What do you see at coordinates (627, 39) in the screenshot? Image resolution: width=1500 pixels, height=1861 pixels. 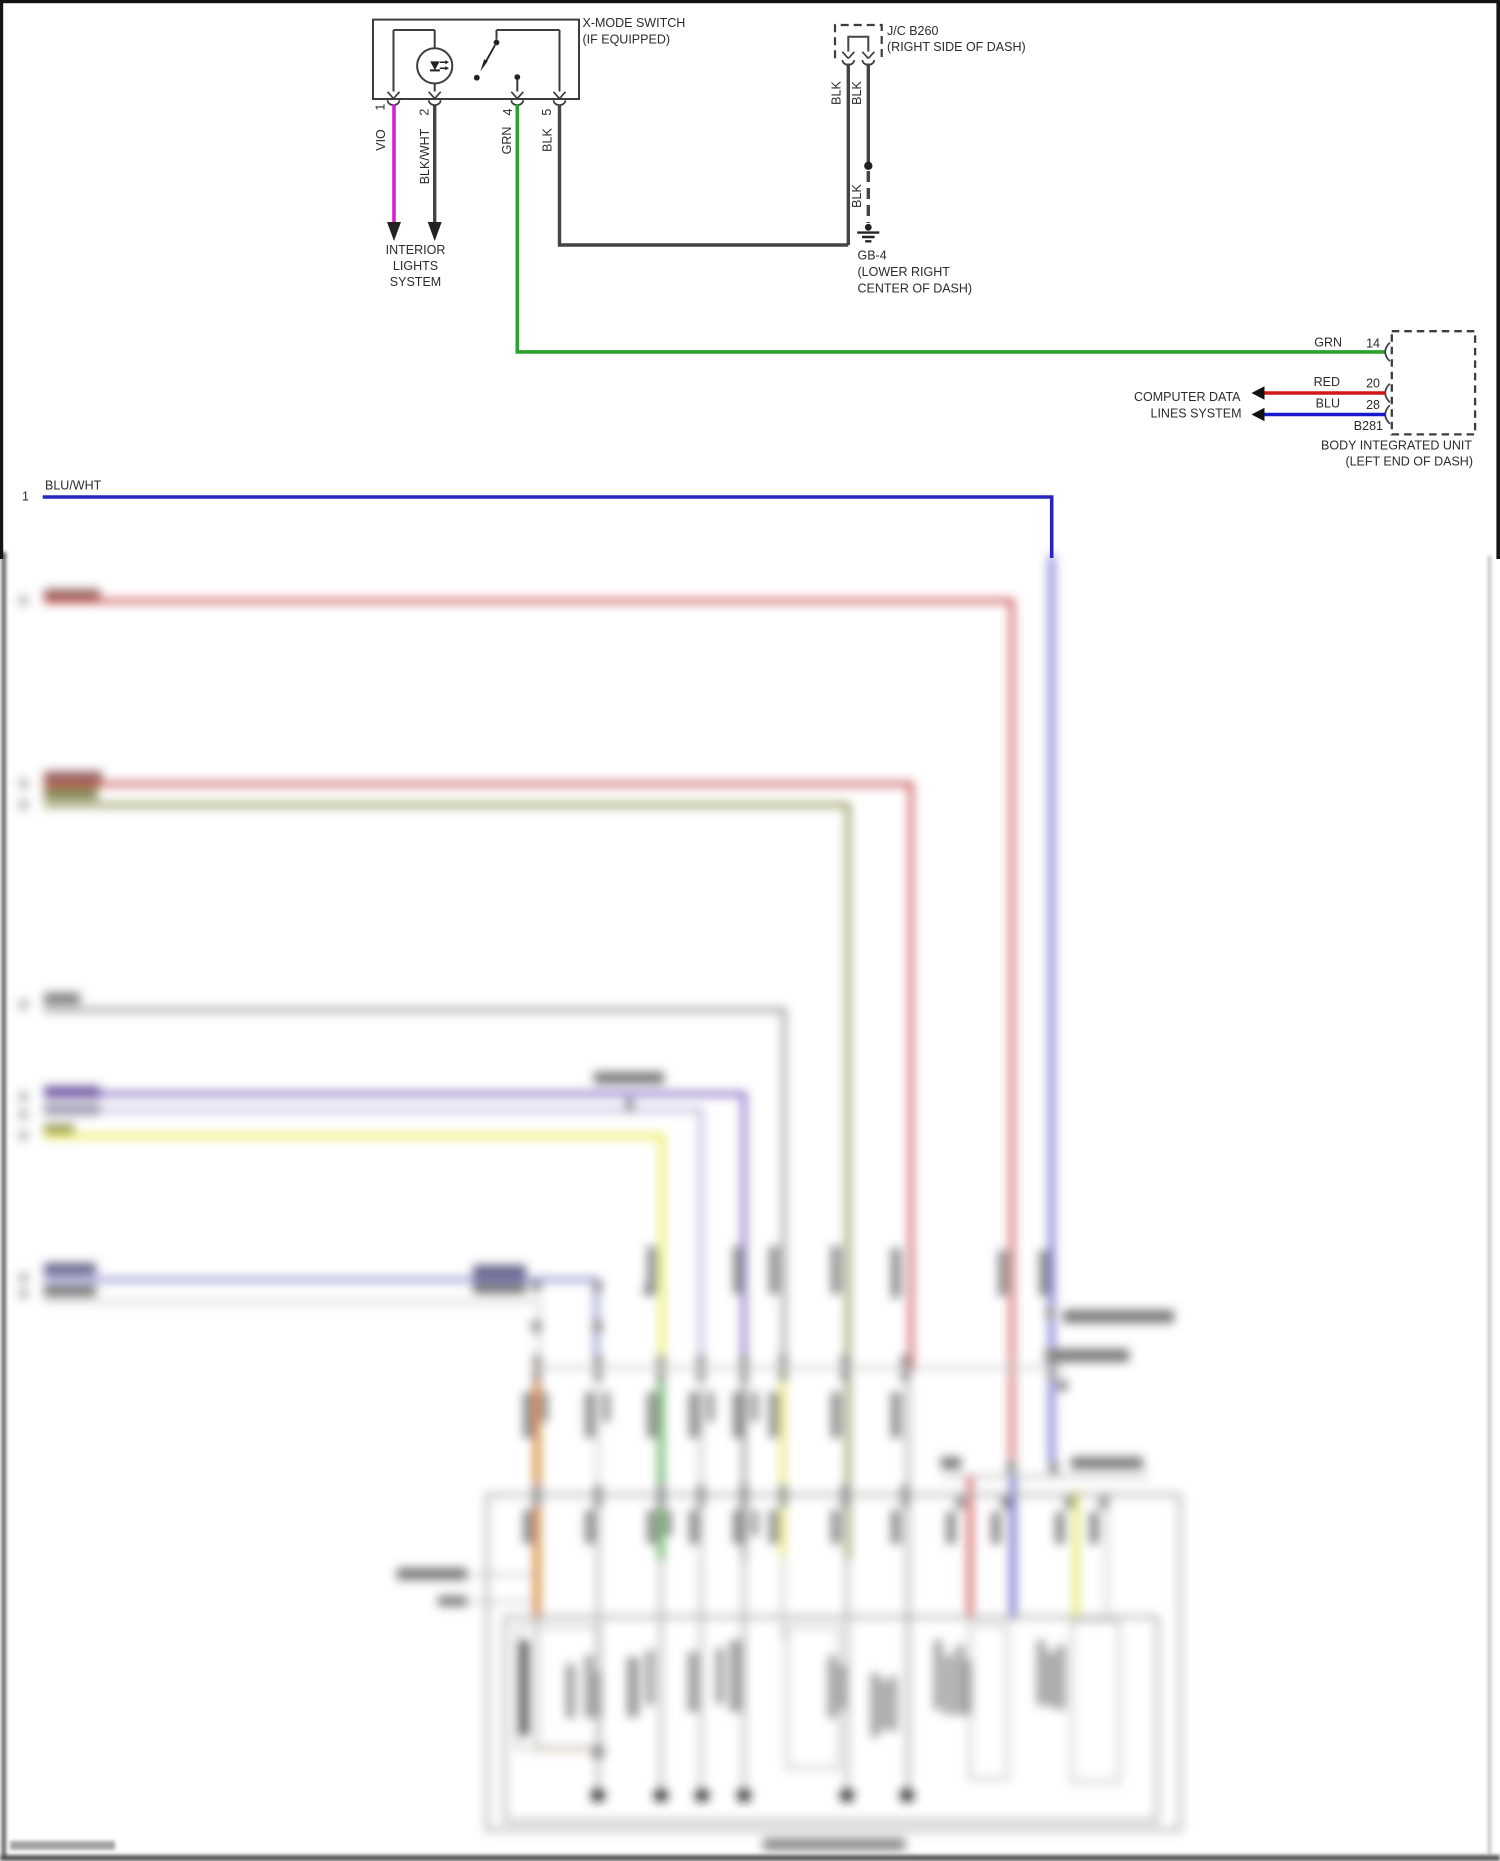 I see `svg-text: (IF EQUIPPED)` at bounding box center [627, 39].